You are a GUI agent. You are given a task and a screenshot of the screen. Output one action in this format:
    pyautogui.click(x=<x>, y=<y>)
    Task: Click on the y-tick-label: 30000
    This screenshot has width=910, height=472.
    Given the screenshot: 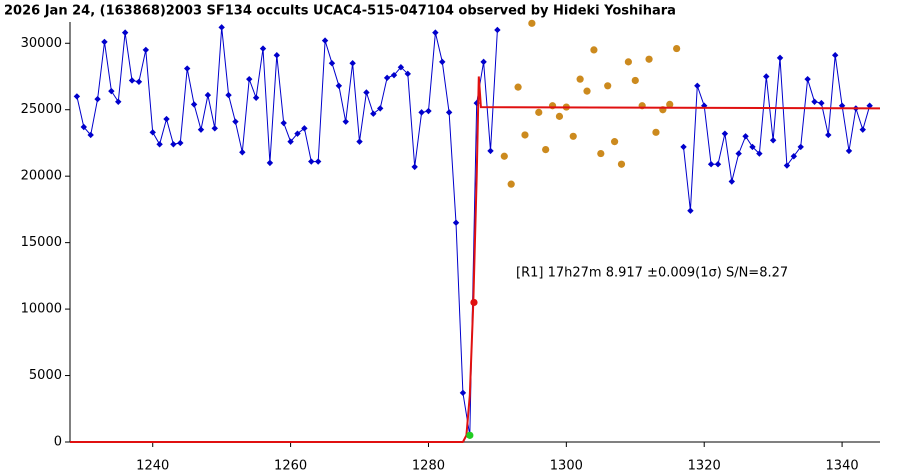 What is the action you would take?
    pyautogui.click(x=41, y=43)
    